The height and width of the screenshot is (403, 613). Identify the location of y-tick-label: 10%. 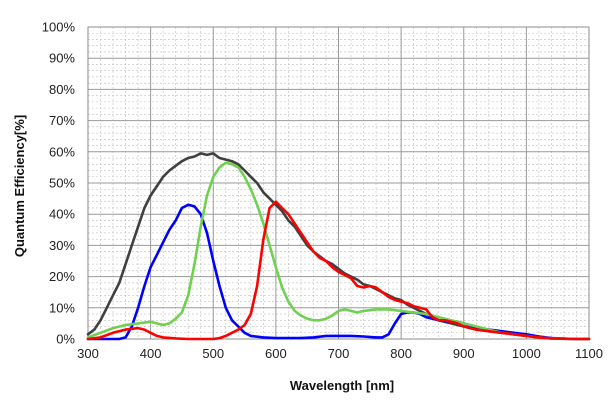
(62, 307).